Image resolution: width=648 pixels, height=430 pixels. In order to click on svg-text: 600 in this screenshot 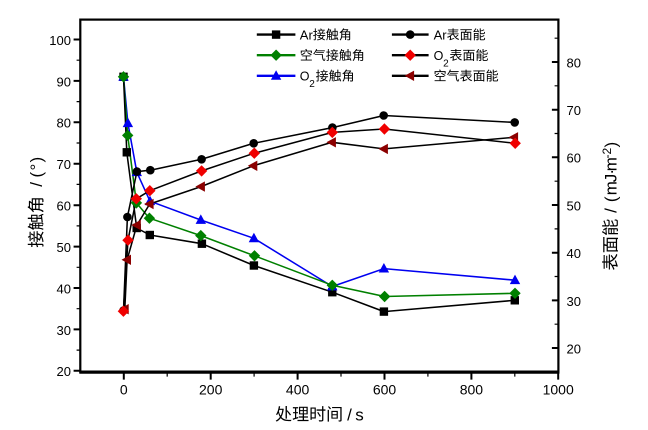, I will do `click(385, 389)`.